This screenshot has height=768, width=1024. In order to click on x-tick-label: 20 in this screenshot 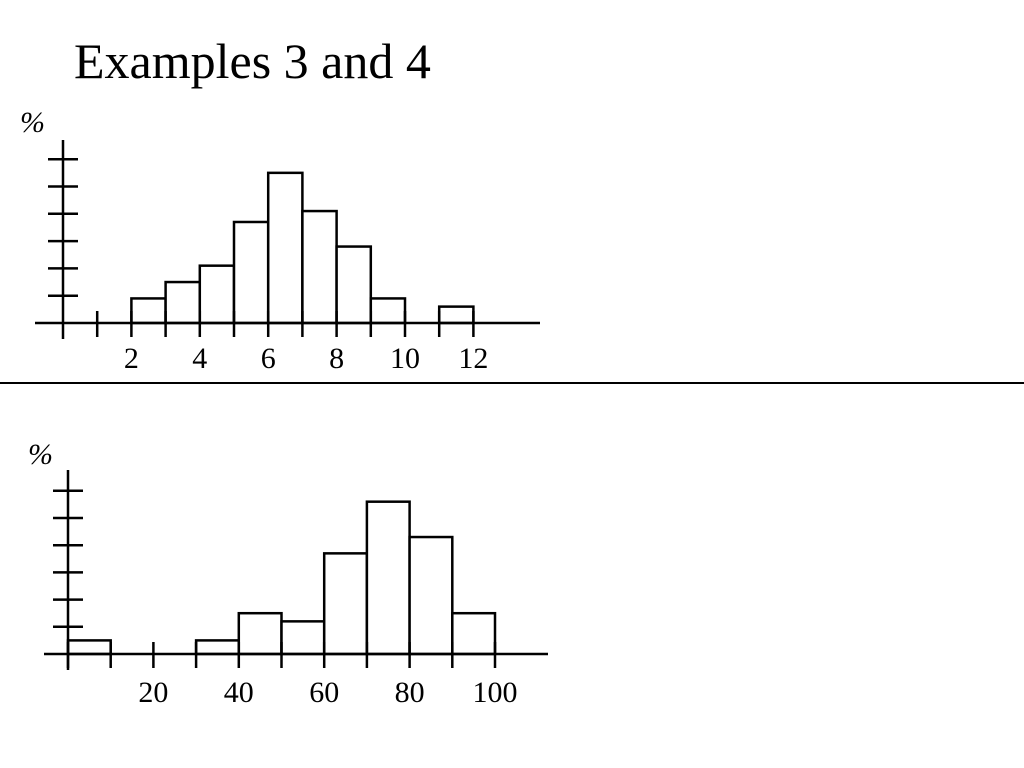, I will do `click(153, 692)`.